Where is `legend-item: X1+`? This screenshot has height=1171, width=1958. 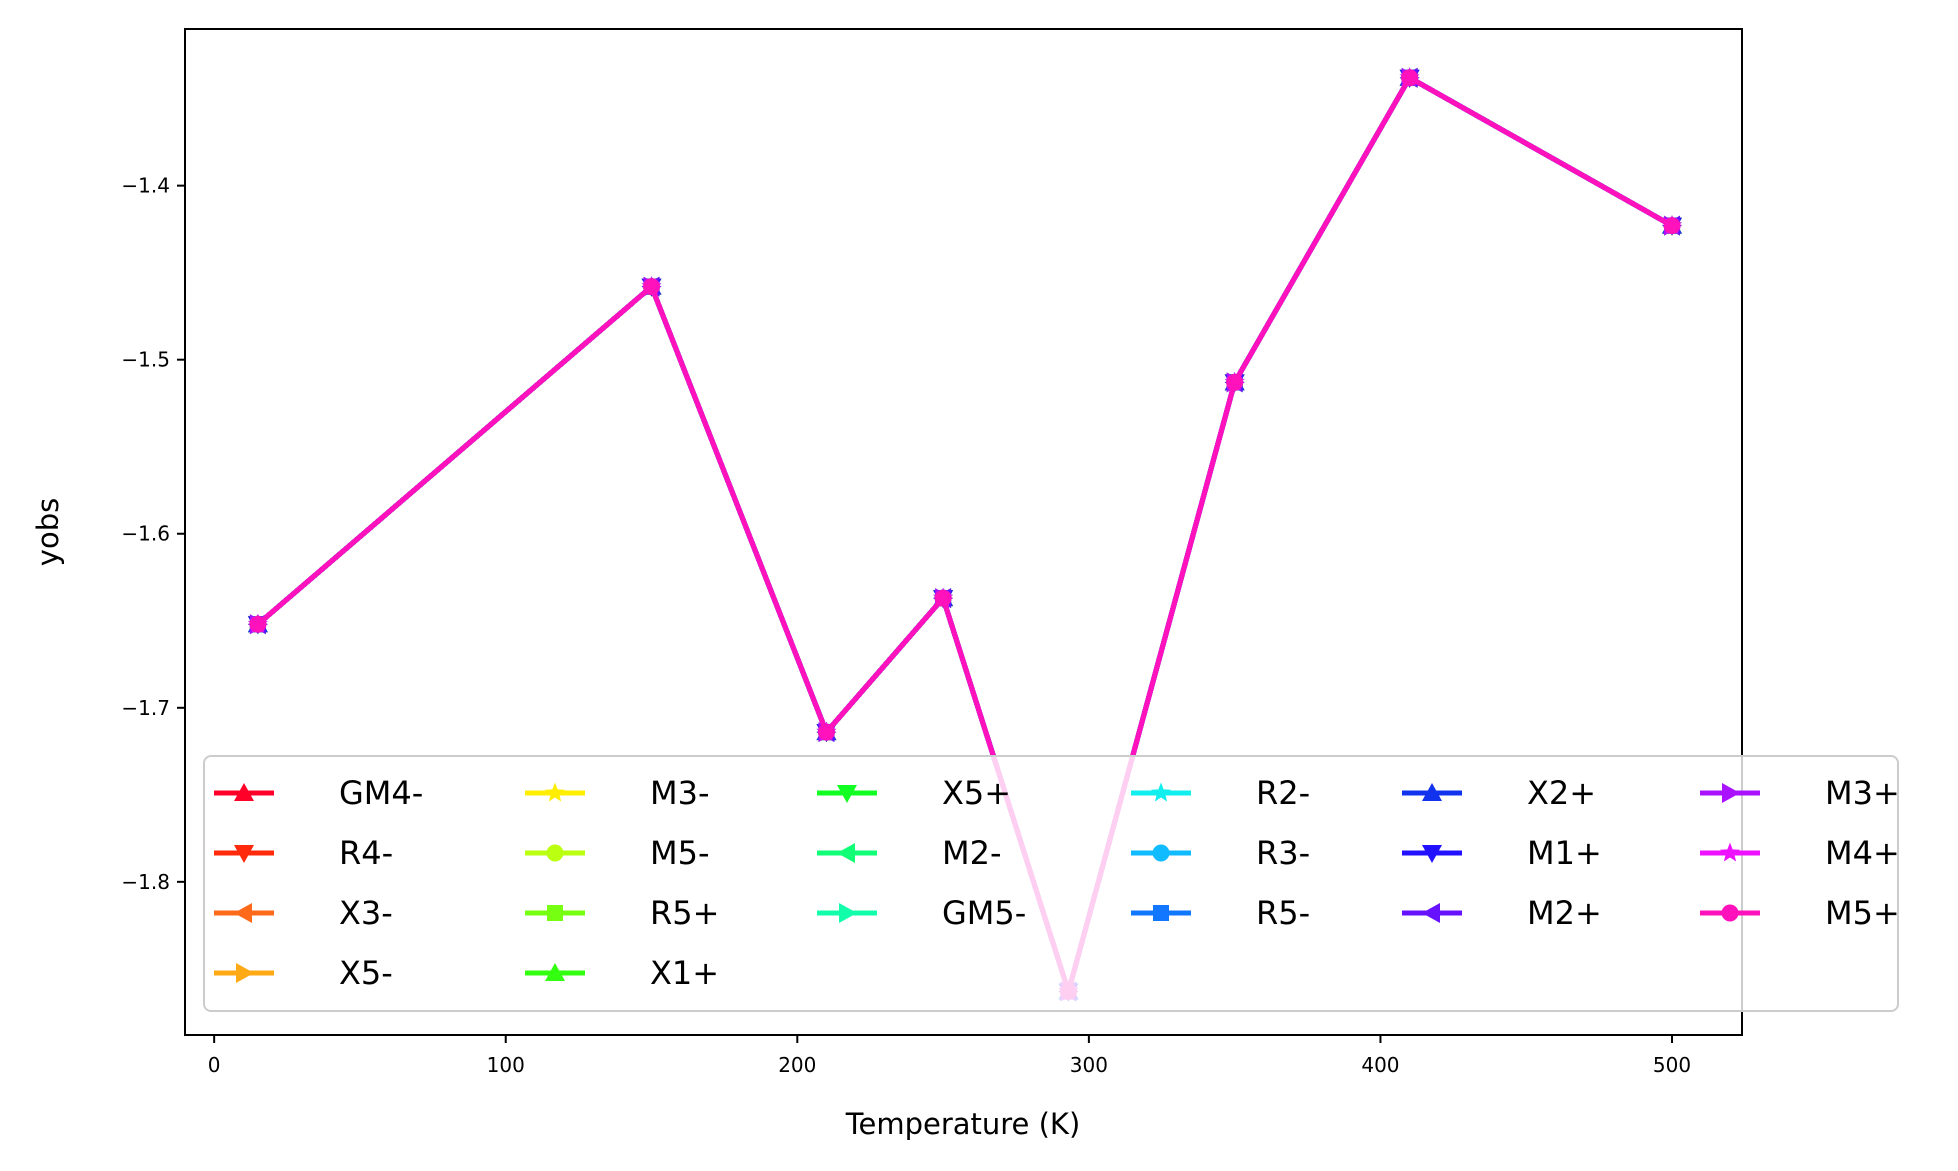 legend-item: X1+ is located at coordinates (622, 973).